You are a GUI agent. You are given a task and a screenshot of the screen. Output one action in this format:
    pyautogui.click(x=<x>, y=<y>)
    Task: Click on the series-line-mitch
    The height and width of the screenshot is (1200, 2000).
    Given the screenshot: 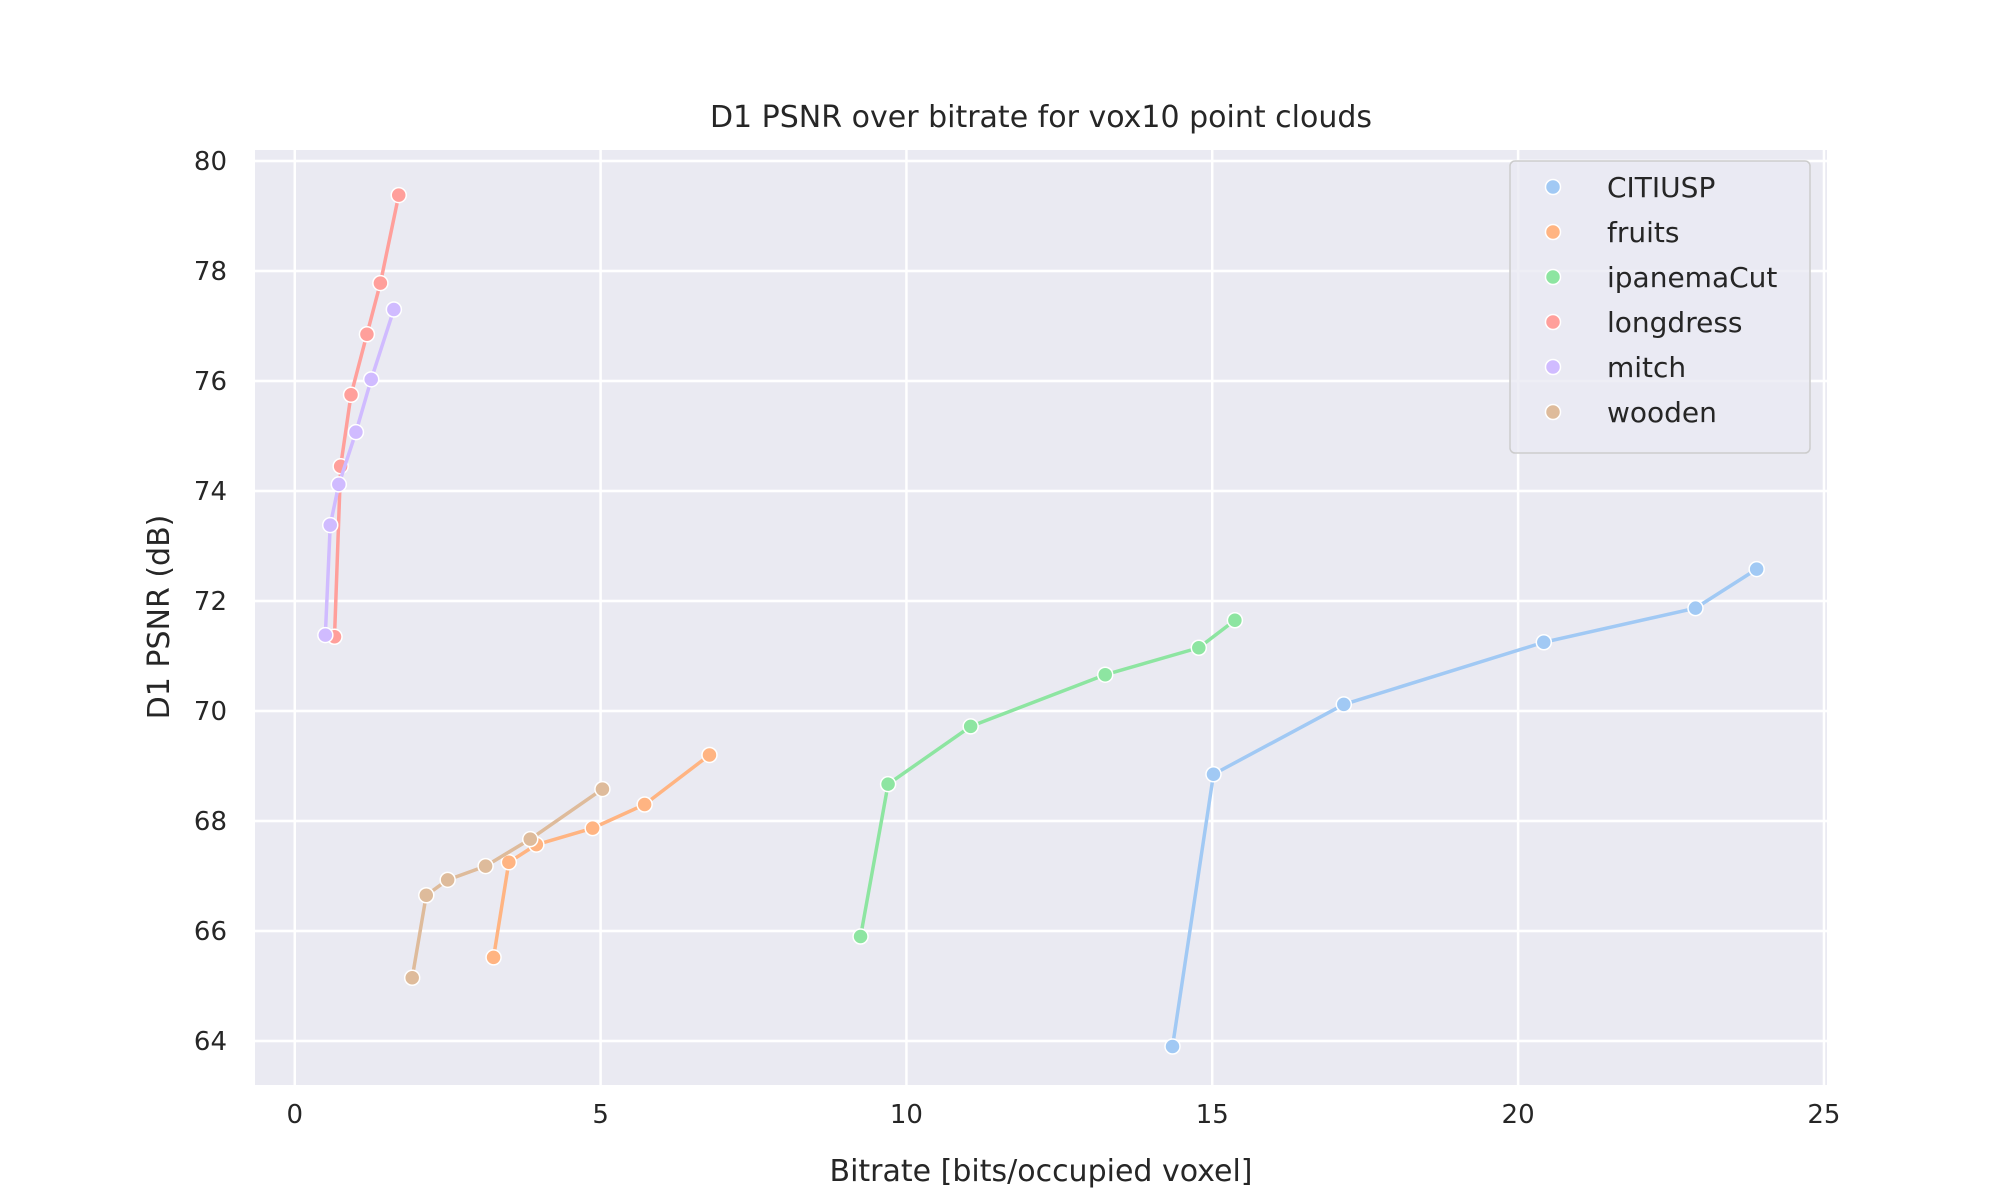 What is the action you would take?
    pyautogui.click(x=359, y=472)
    